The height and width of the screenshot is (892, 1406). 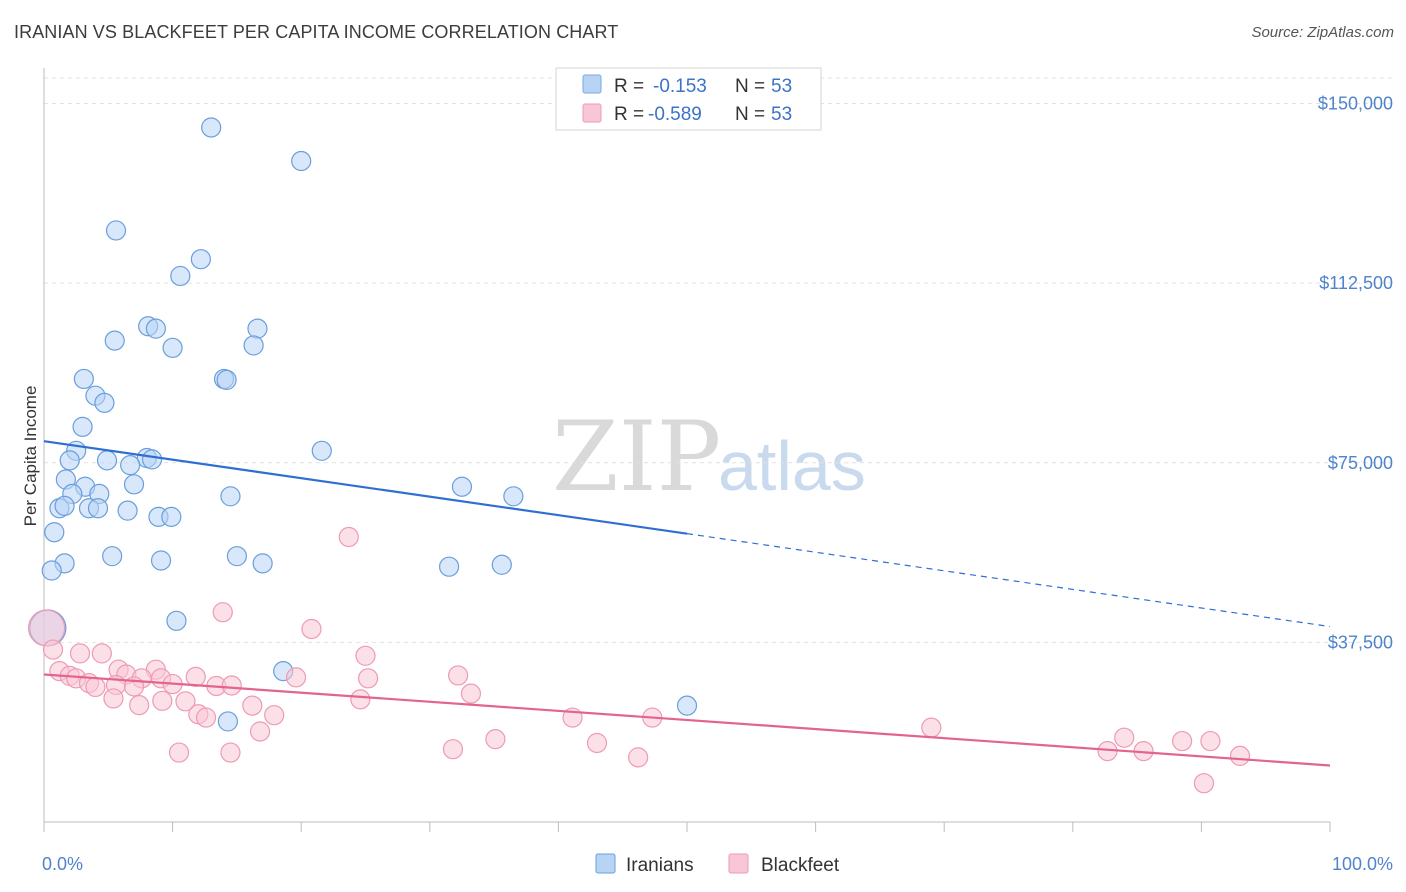 What do you see at coordinates (1355, 104) in the screenshot?
I see `y-tick-label-3: $150,000` at bounding box center [1355, 104].